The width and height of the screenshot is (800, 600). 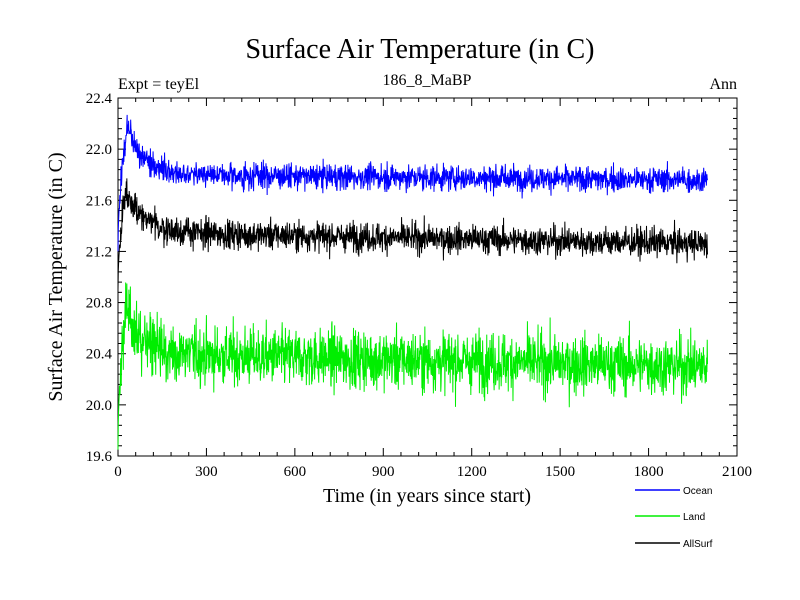 I want to click on y-tick-label: 22.0, so click(x=99, y=150).